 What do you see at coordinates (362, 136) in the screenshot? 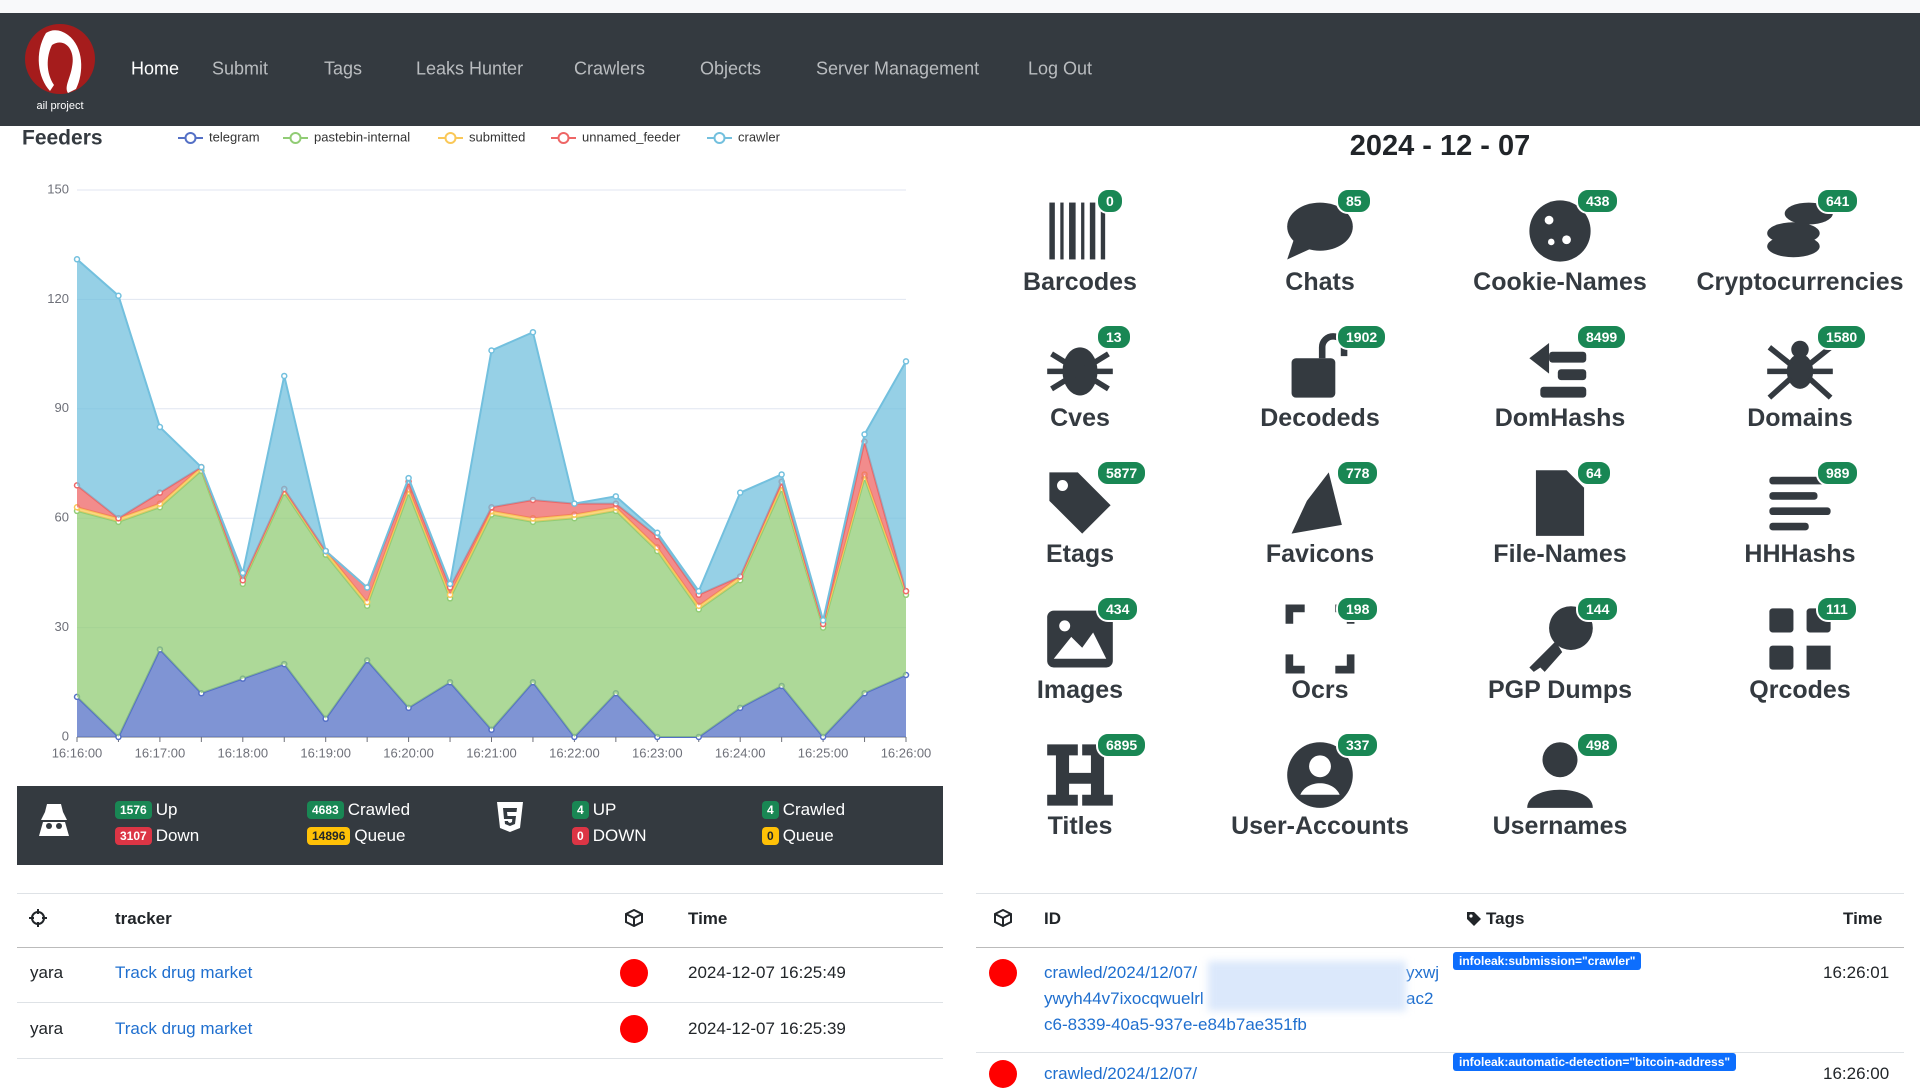
I see `legend-label: pastebin-internal` at bounding box center [362, 136].